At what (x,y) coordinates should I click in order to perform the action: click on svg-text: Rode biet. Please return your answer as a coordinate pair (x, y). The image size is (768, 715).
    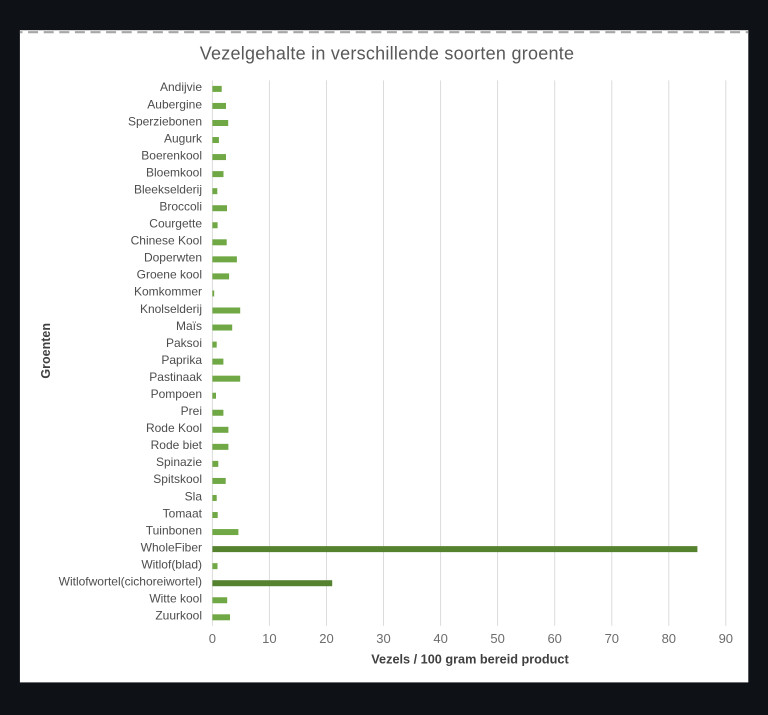
    Looking at the image, I should click on (177, 445).